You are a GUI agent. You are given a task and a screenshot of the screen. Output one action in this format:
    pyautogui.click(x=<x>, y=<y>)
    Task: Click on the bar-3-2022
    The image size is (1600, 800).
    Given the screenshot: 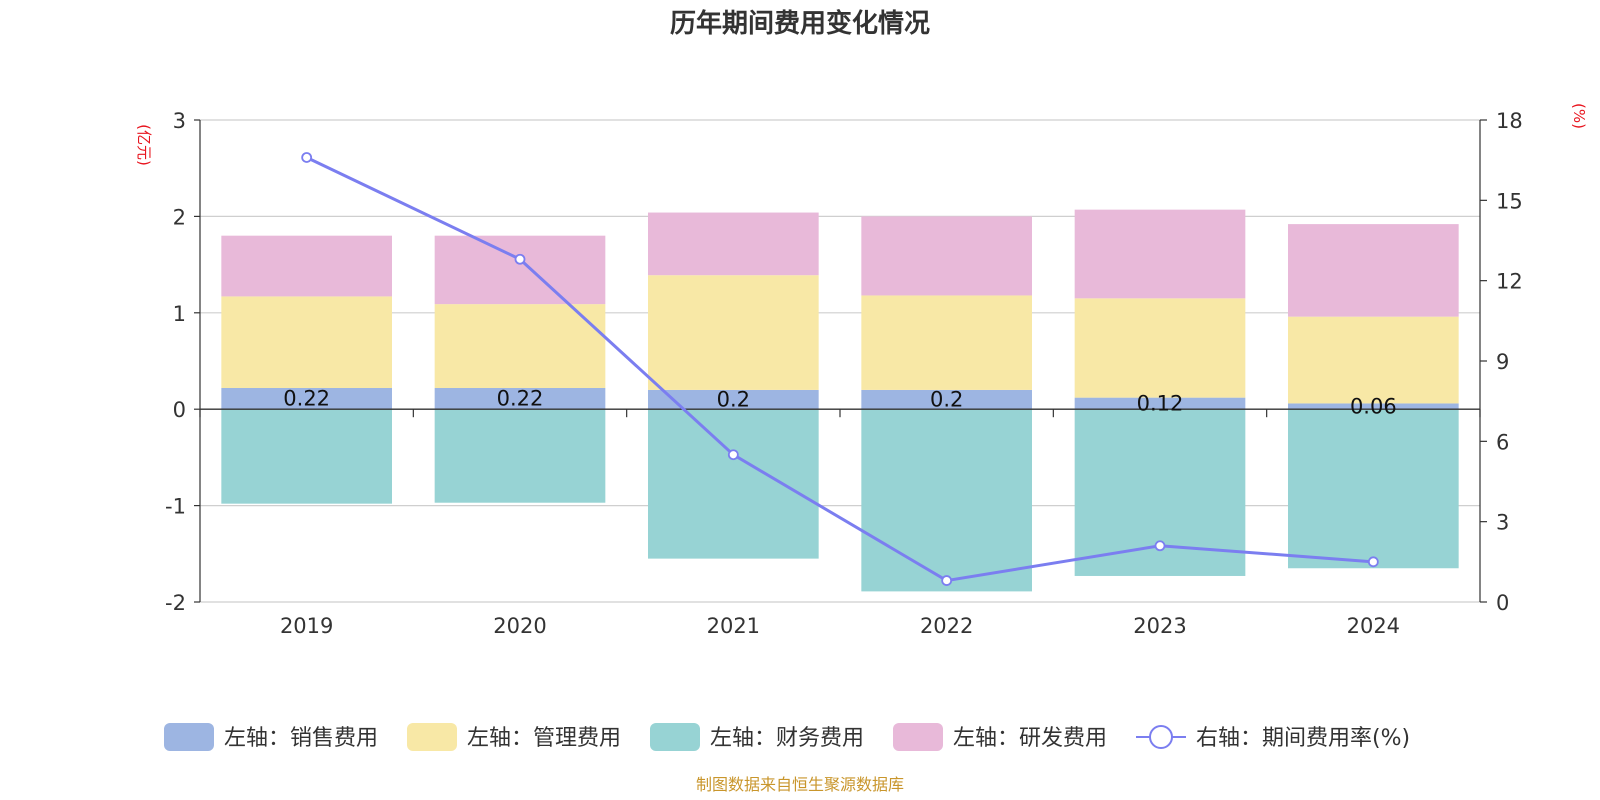 What is the action you would take?
    pyautogui.click(x=946, y=500)
    